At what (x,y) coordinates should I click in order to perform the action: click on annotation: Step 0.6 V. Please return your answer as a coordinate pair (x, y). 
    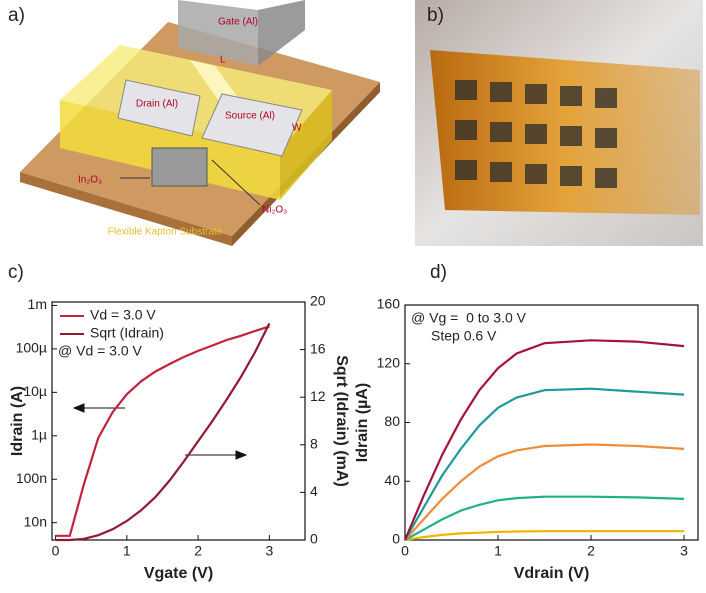
    Looking at the image, I should click on (464, 336).